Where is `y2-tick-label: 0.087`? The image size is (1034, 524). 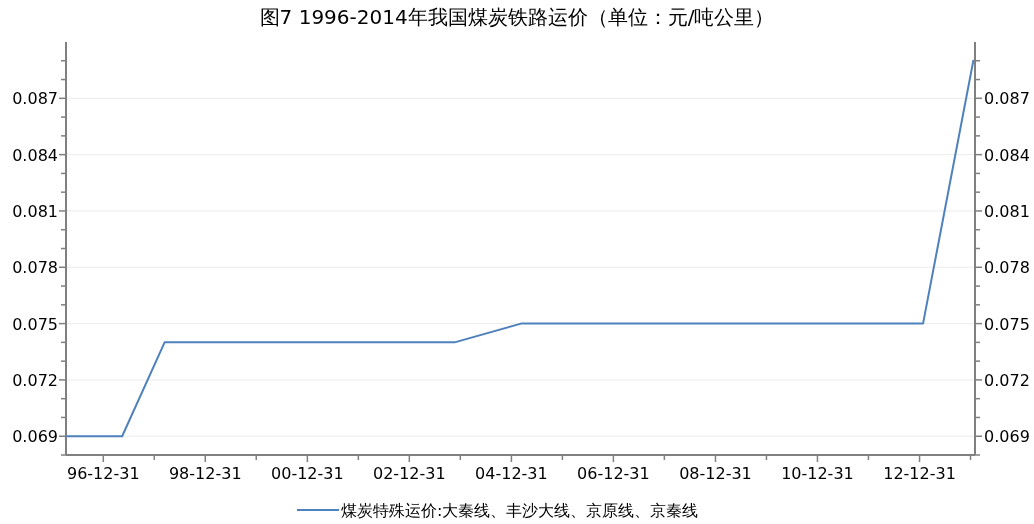 y2-tick-label: 0.087 is located at coordinates (1007, 99).